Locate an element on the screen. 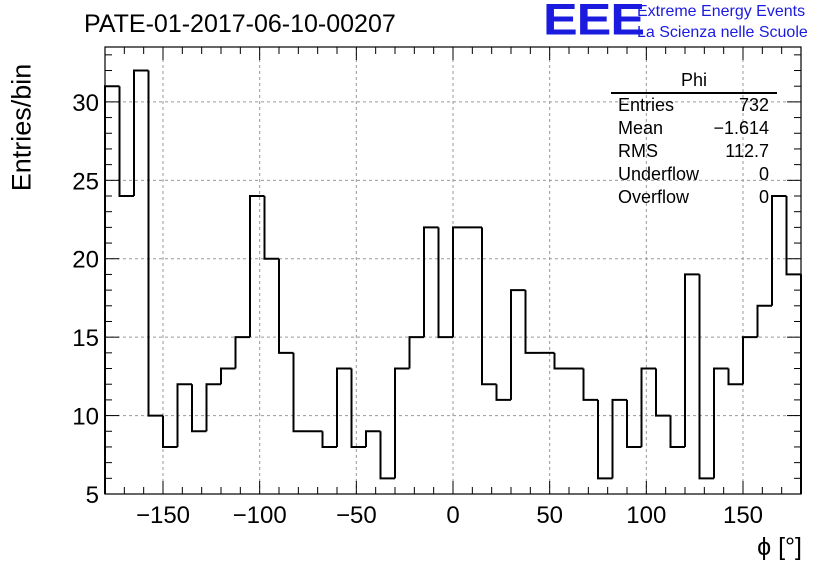  y-tick-label: 10 is located at coordinates (85, 417).